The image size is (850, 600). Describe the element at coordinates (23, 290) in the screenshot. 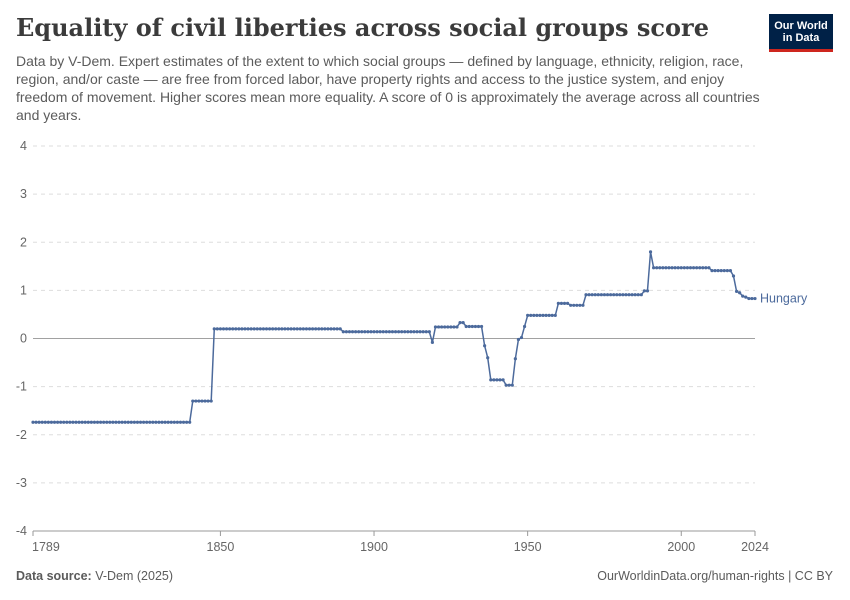

I see `y-tick-label: 1` at that location.